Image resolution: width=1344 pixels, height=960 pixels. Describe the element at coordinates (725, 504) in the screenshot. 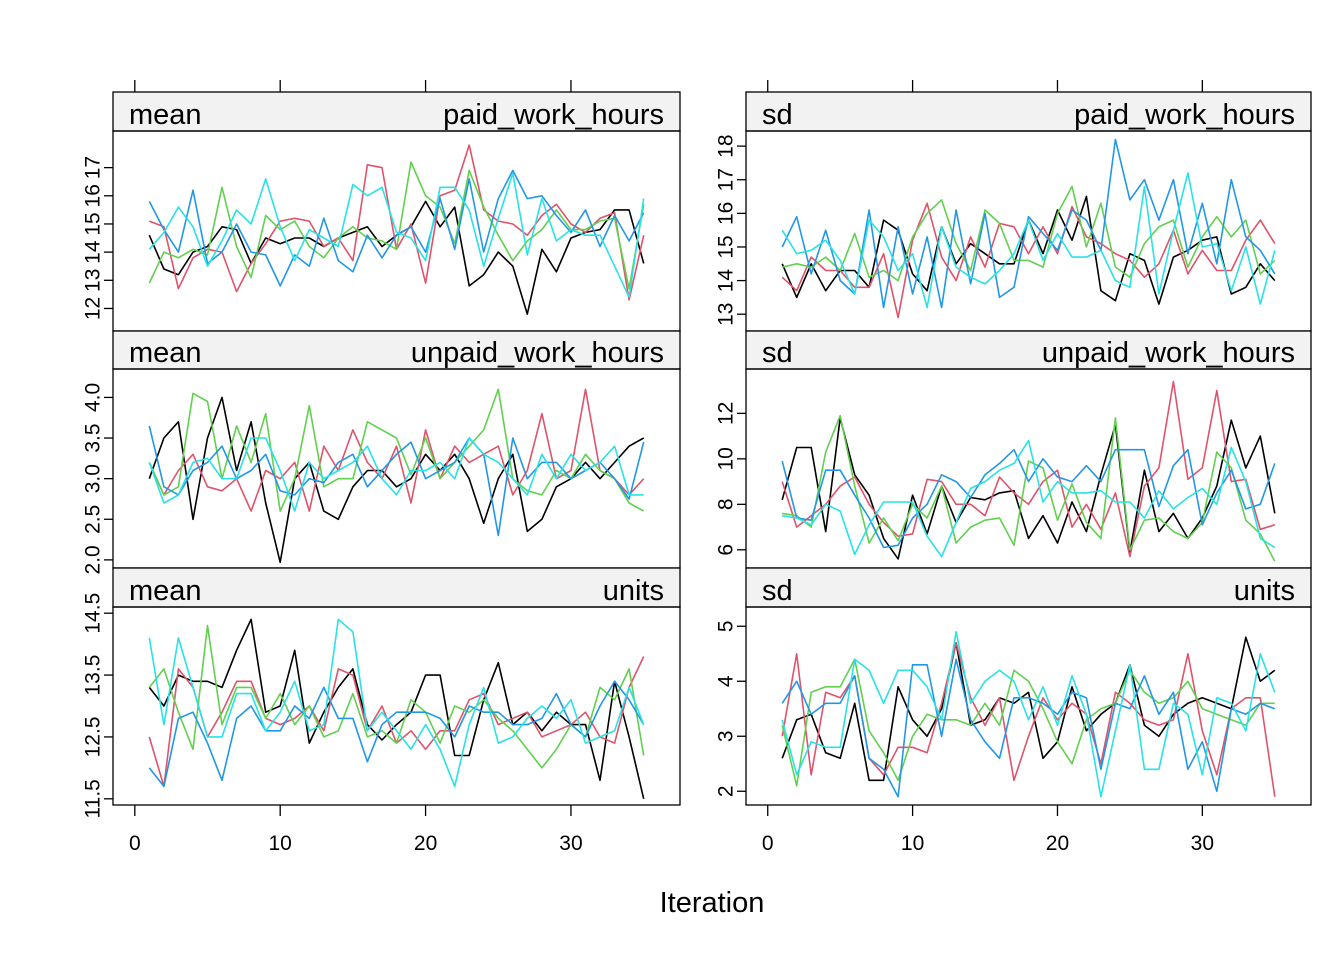

I see `y-tick-label: 8` at that location.